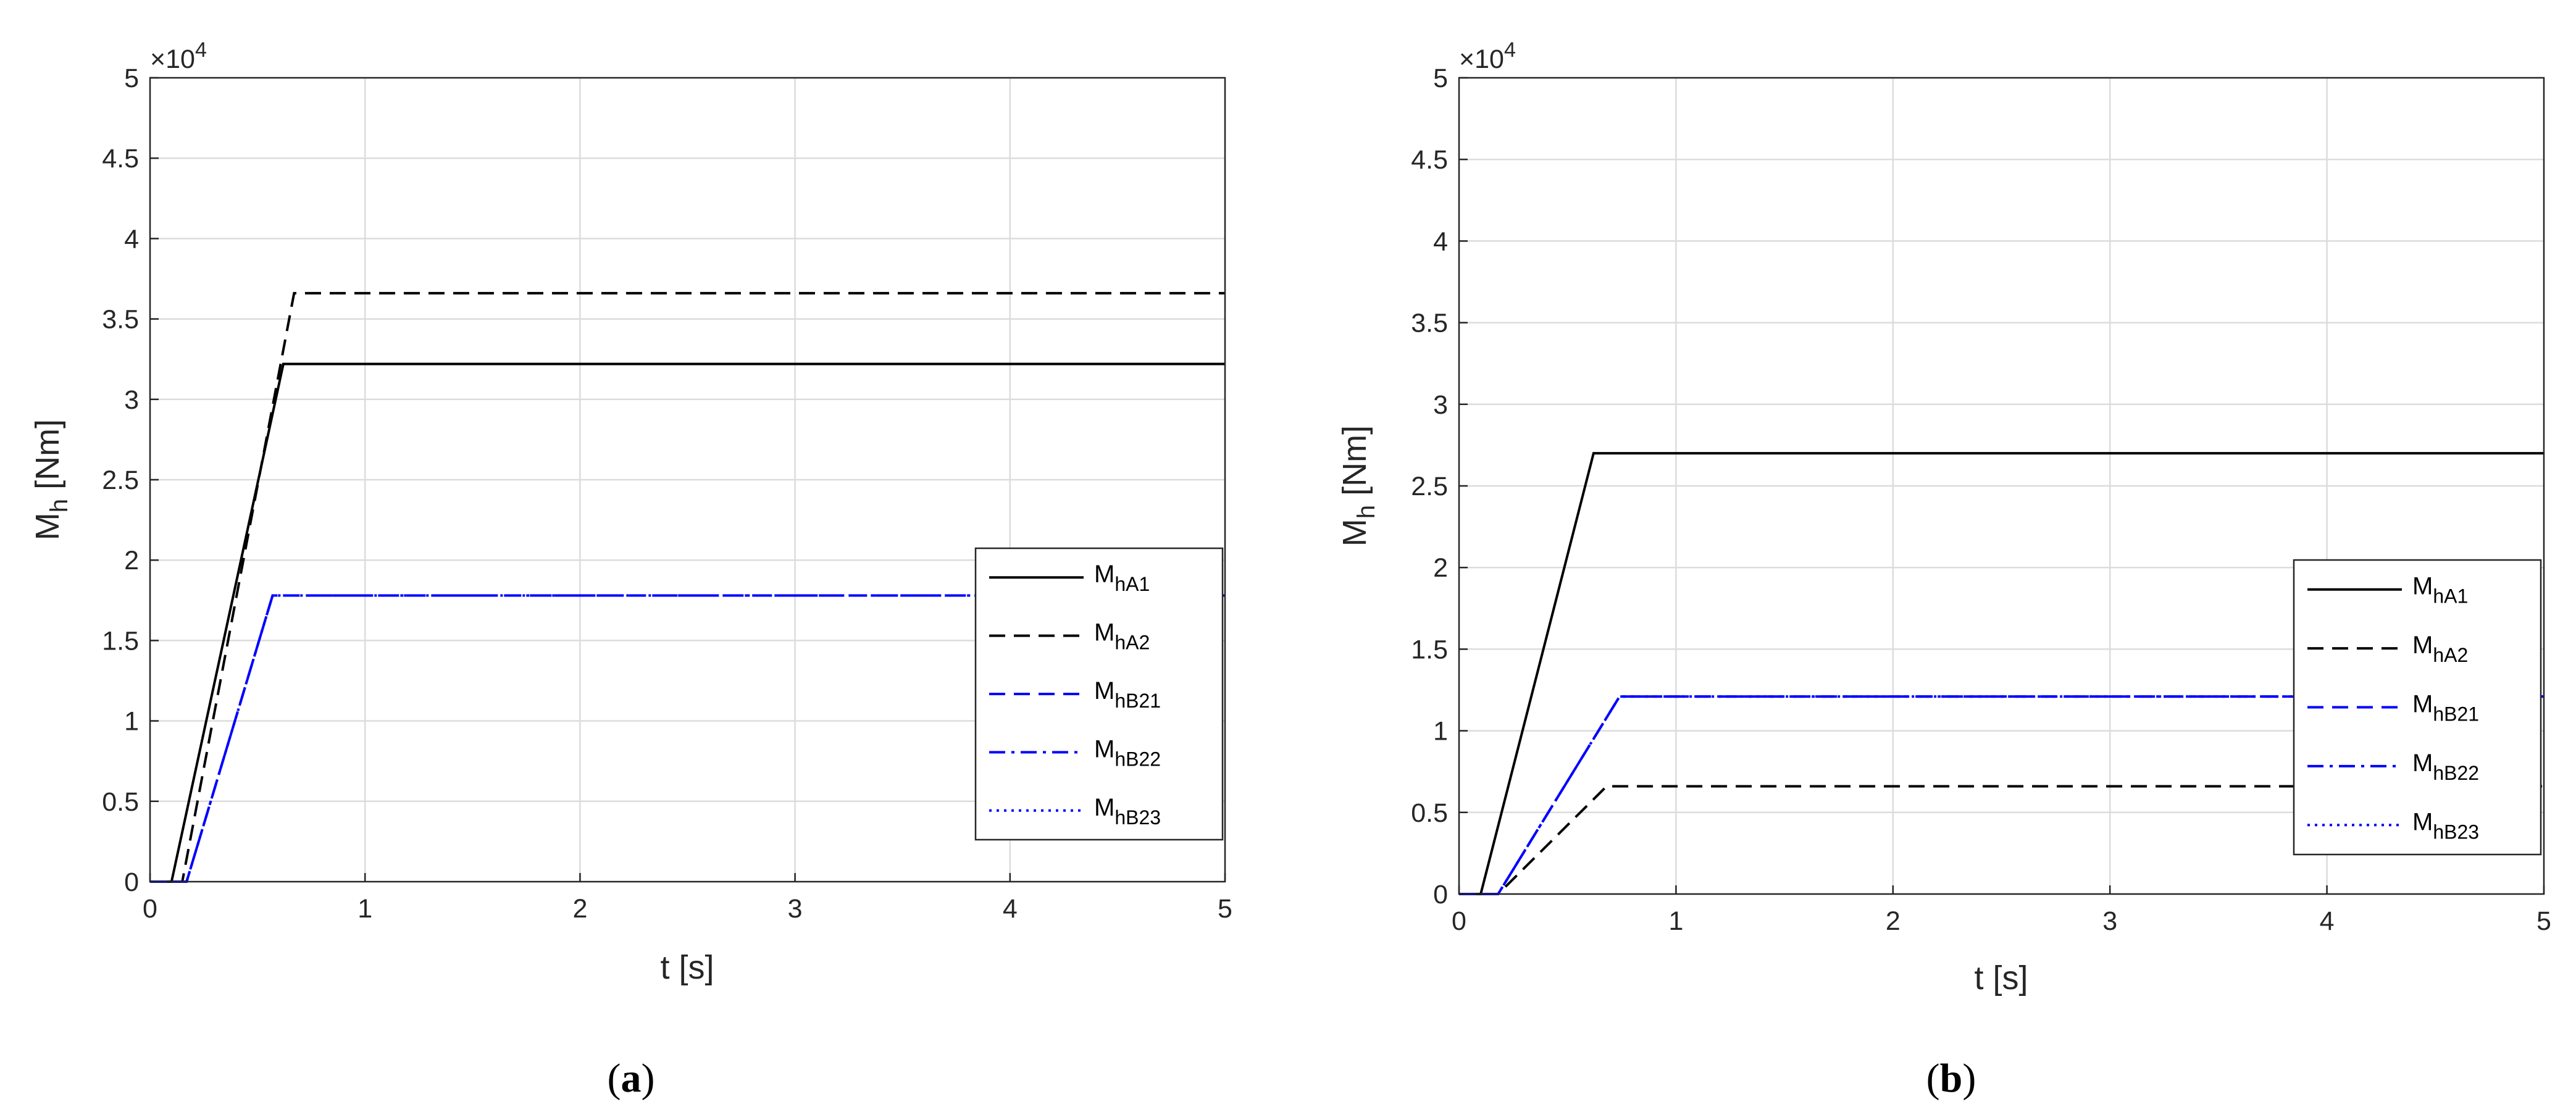 This screenshot has height=1120, width=2576. I want to click on caption-a-letter: a, so click(631, 1078).